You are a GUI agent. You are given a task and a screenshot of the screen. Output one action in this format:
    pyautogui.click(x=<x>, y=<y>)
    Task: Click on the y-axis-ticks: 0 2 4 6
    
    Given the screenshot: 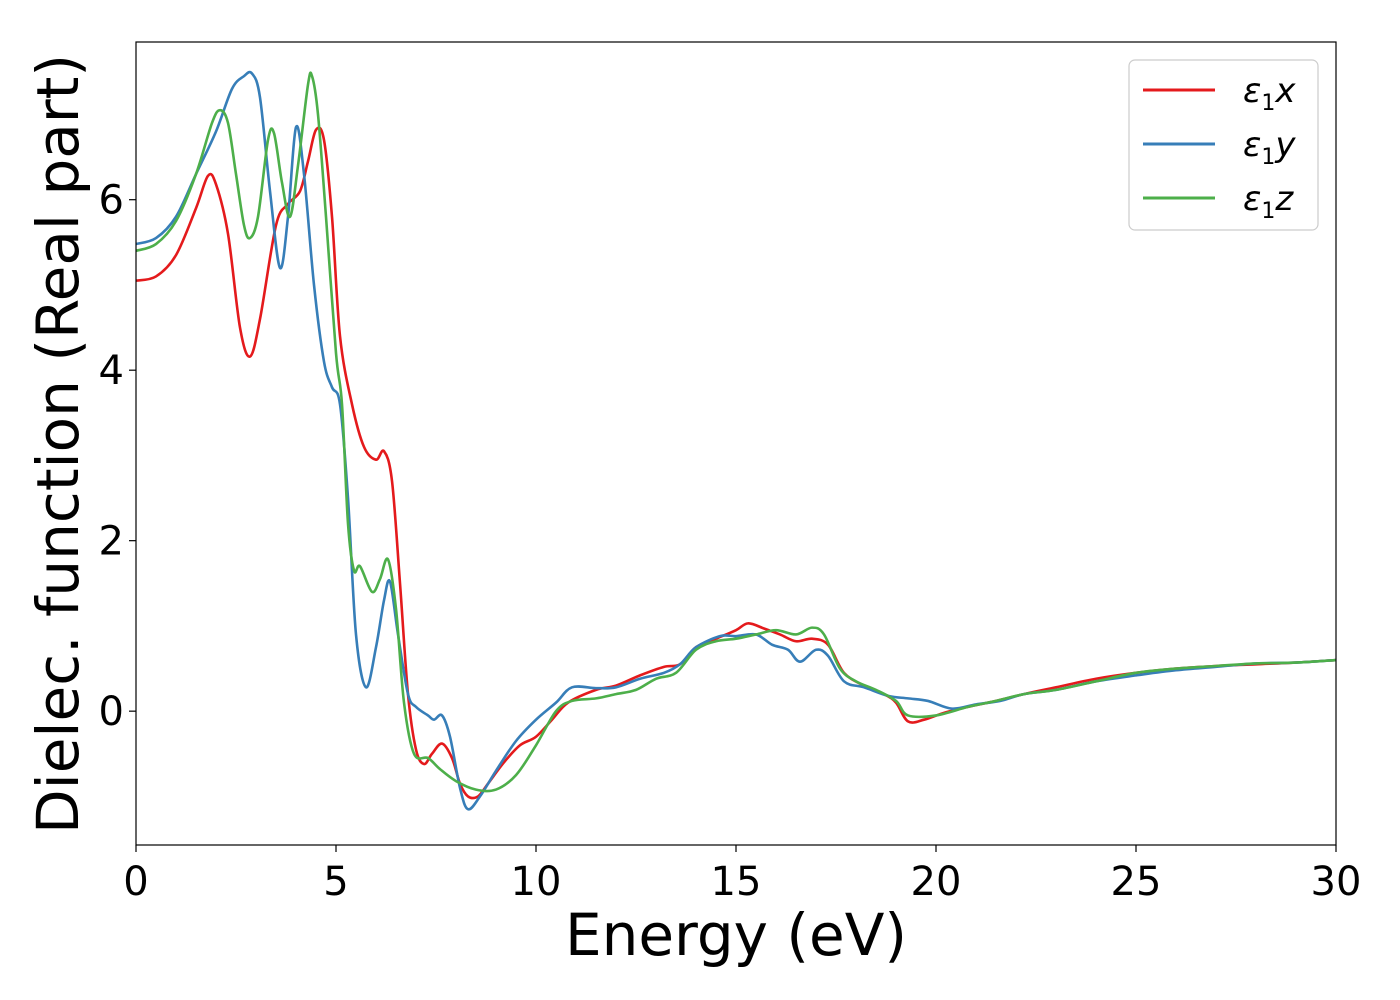 What is the action you would take?
    pyautogui.click(x=117, y=456)
    